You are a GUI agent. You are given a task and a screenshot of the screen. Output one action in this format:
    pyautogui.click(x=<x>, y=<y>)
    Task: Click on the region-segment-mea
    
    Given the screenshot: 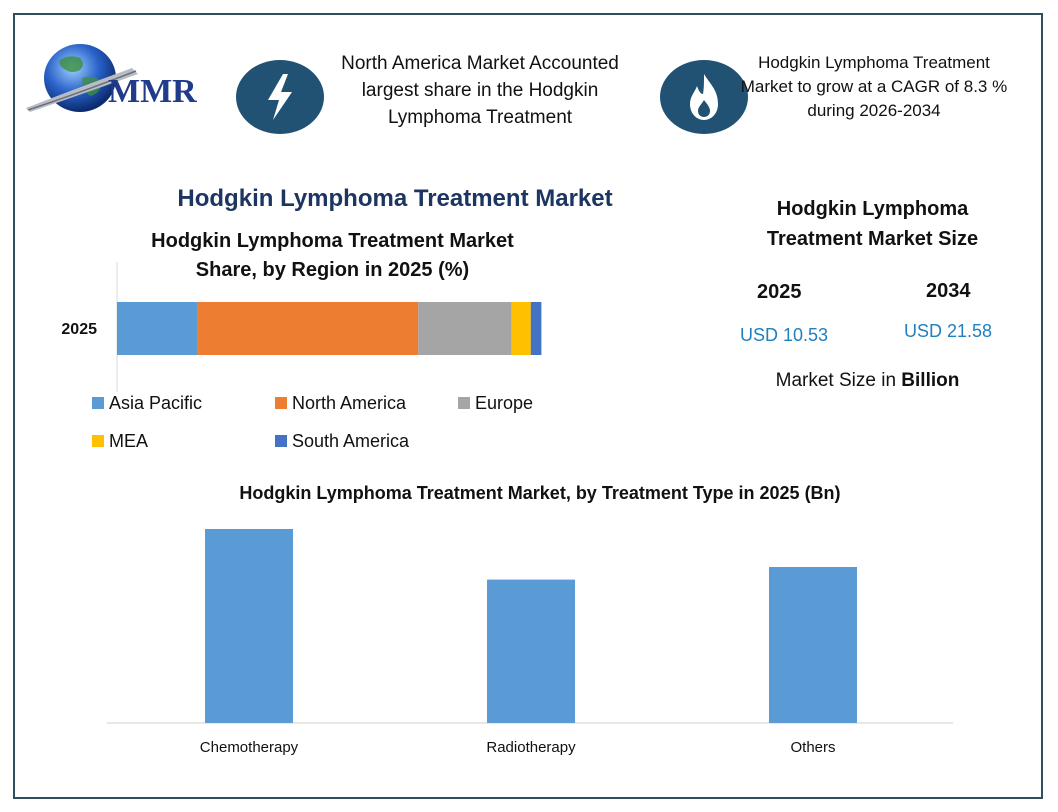 What is the action you would take?
    pyautogui.click(x=521, y=328)
    